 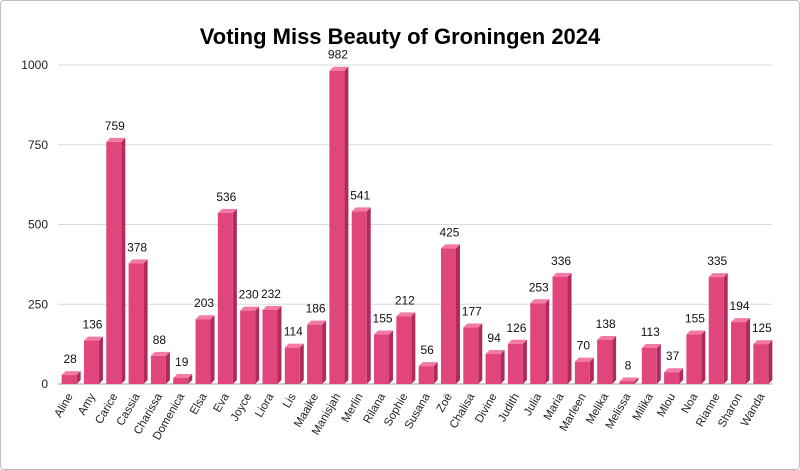 What do you see at coordinates (740, 306) in the screenshot?
I see `value-label: 194` at bounding box center [740, 306].